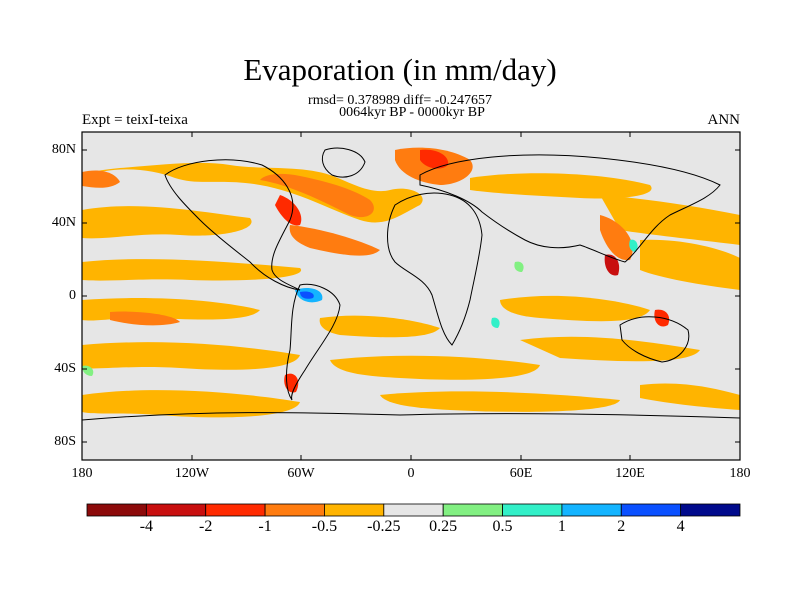  What do you see at coordinates (384, 526) in the screenshot?
I see `colorbar-label: -0.25` at bounding box center [384, 526].